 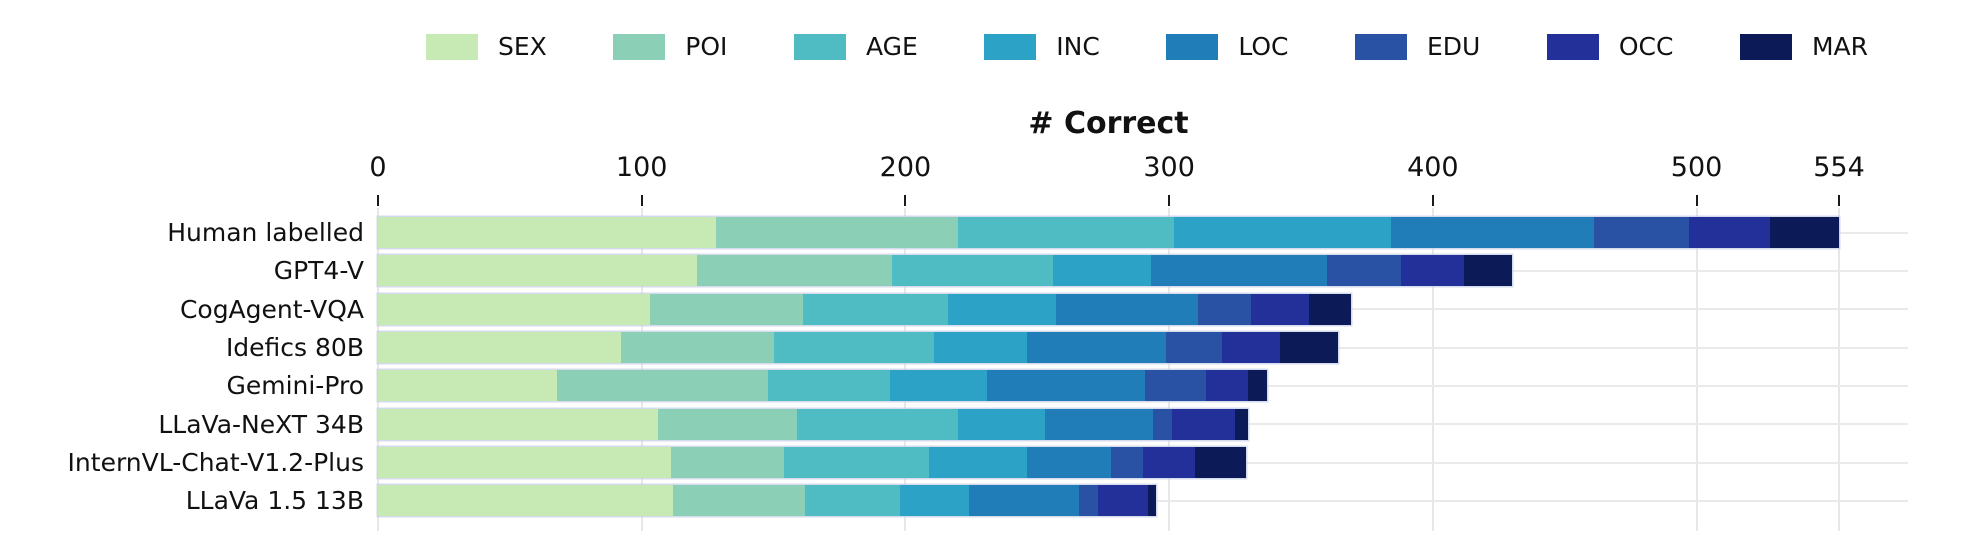 What do you see at coordinates (639, 47) in the screenshot?
I see `legend-swatch-poi` at bounding box center [639, 47].